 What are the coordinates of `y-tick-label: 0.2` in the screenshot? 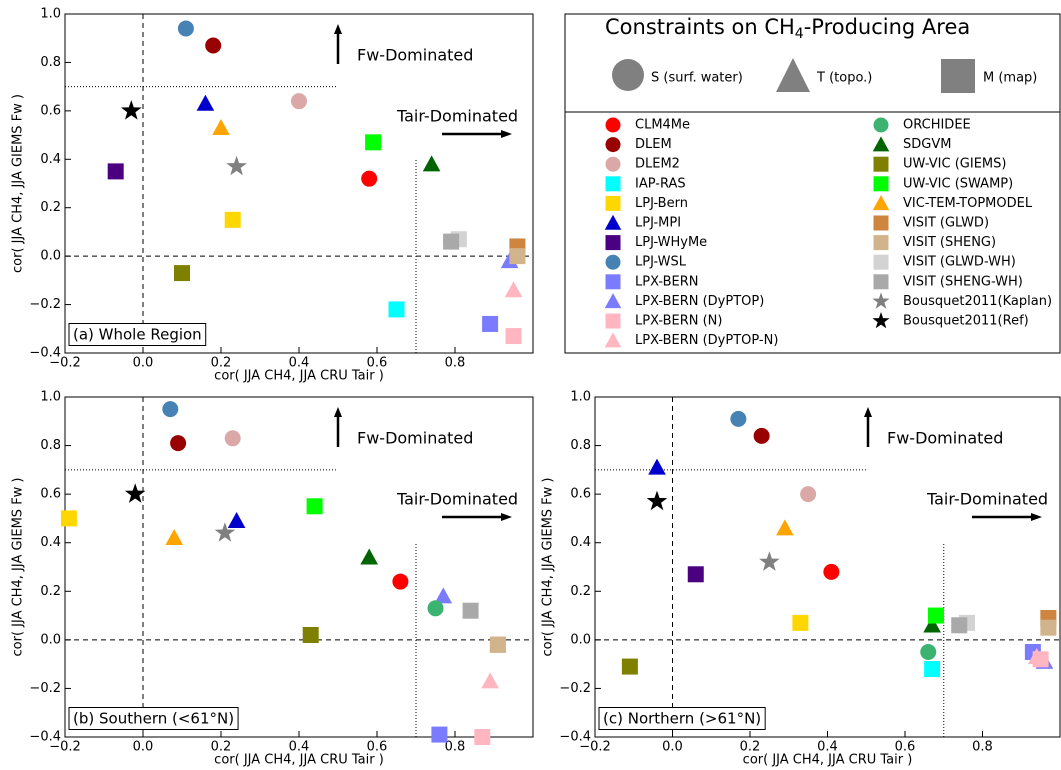 It's located at (50, 207).